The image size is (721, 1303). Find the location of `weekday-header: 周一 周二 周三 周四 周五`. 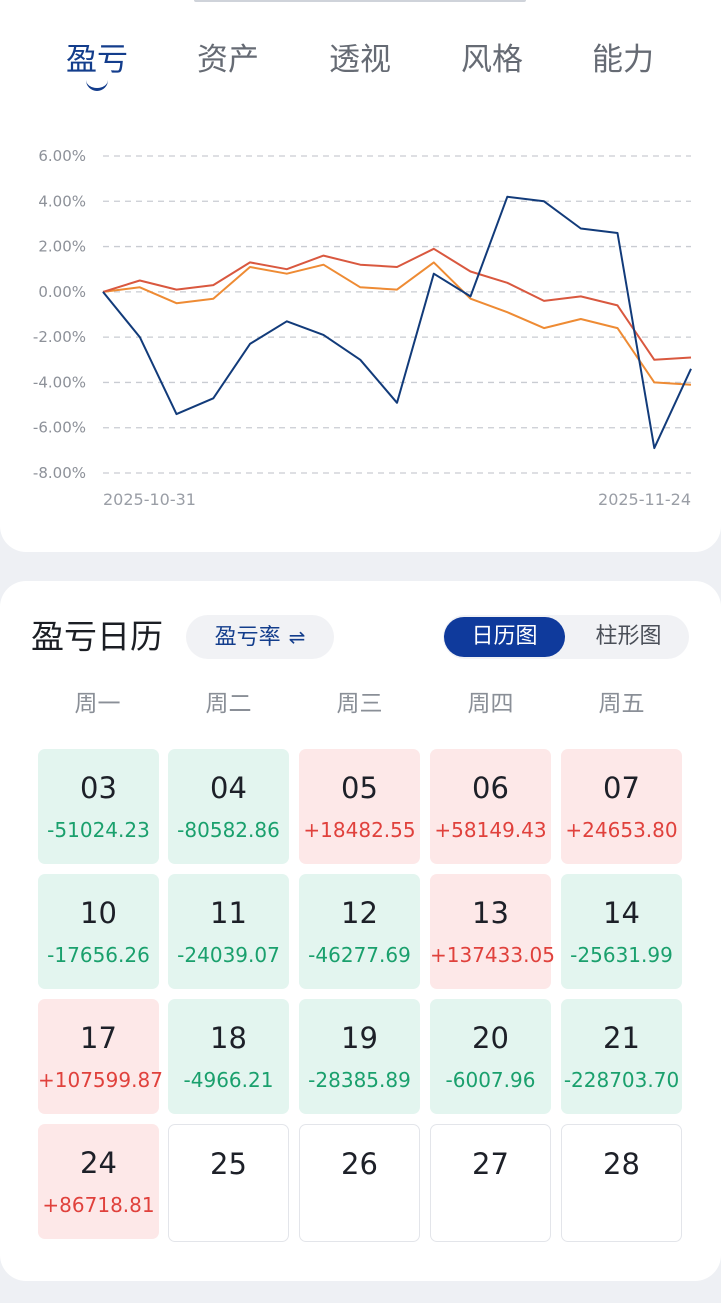

weekday-header: 周一 周二 周三 周四 周五 is located at coordinates (360, 704).